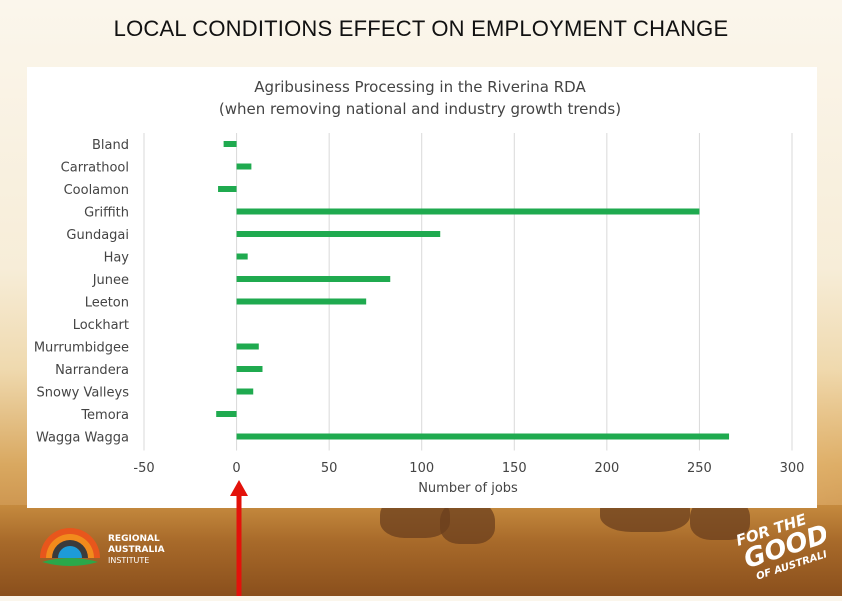  I want to click on category-label: Temora, so click(104, 415).